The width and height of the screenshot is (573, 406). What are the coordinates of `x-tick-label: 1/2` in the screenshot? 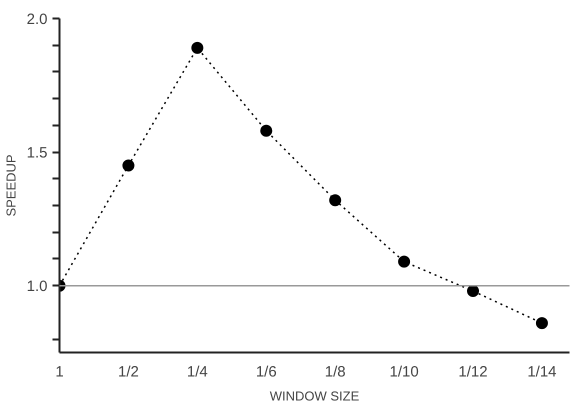 It's located at (128, 372).